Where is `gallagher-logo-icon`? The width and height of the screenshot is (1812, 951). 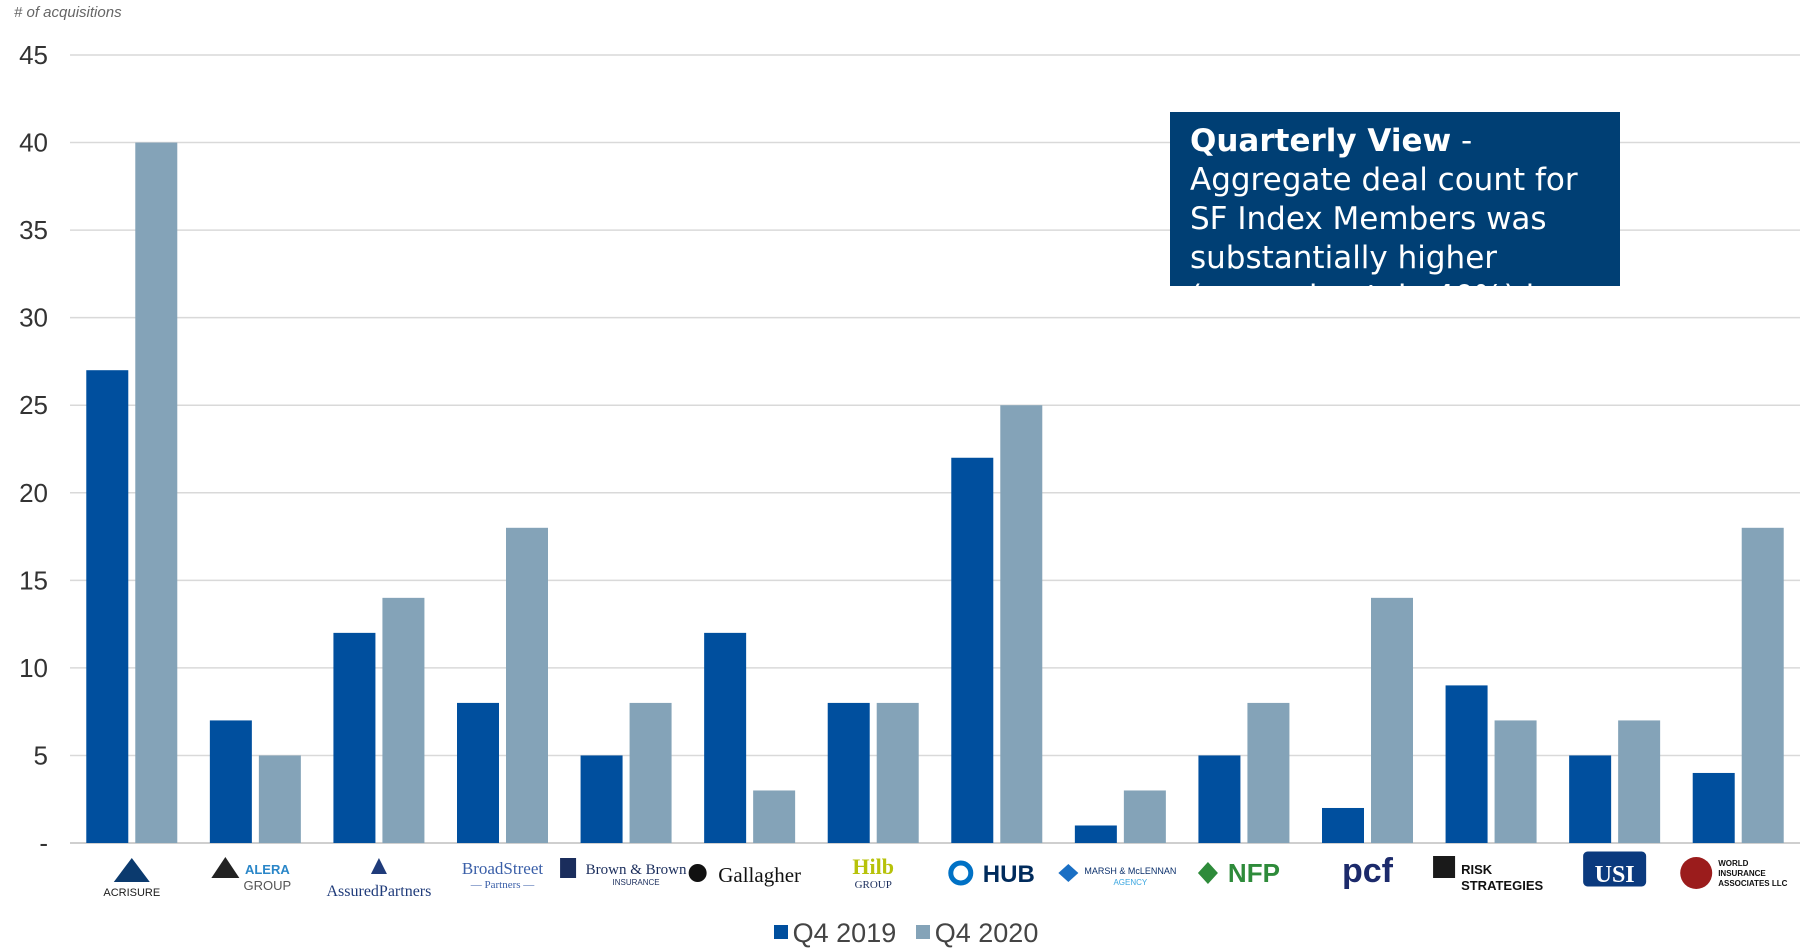
gallagher-logo-icon is located at coordinates (697, 873).